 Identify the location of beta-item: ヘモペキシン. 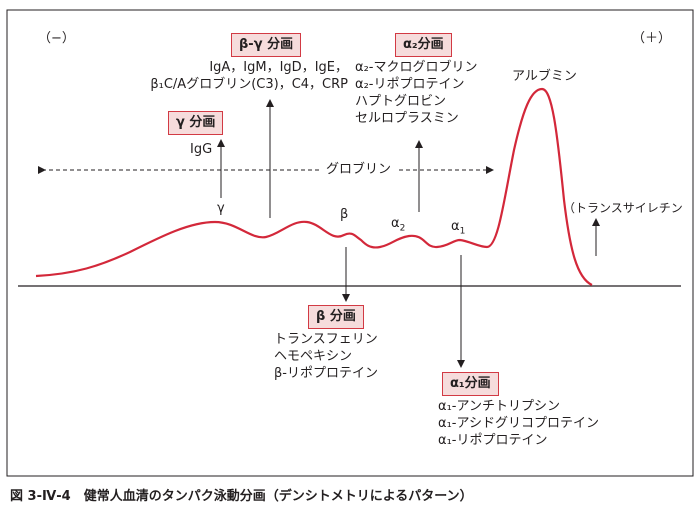
(313, 356).